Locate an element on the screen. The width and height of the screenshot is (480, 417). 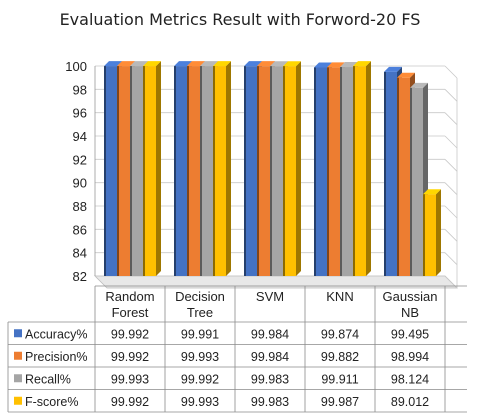
y-tick-label: 90 is located at coordinates (80, 183).